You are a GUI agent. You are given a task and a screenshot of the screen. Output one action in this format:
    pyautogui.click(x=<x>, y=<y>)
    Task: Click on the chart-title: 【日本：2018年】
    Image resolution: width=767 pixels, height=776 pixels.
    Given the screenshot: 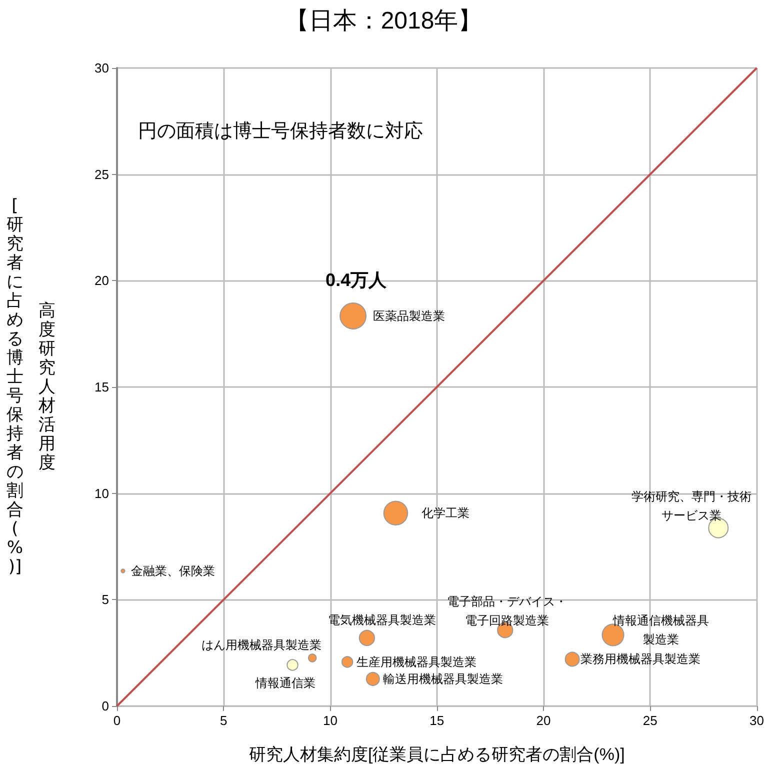 What is the action you would take?
    pyautogui.click(x=383, y=21)
    